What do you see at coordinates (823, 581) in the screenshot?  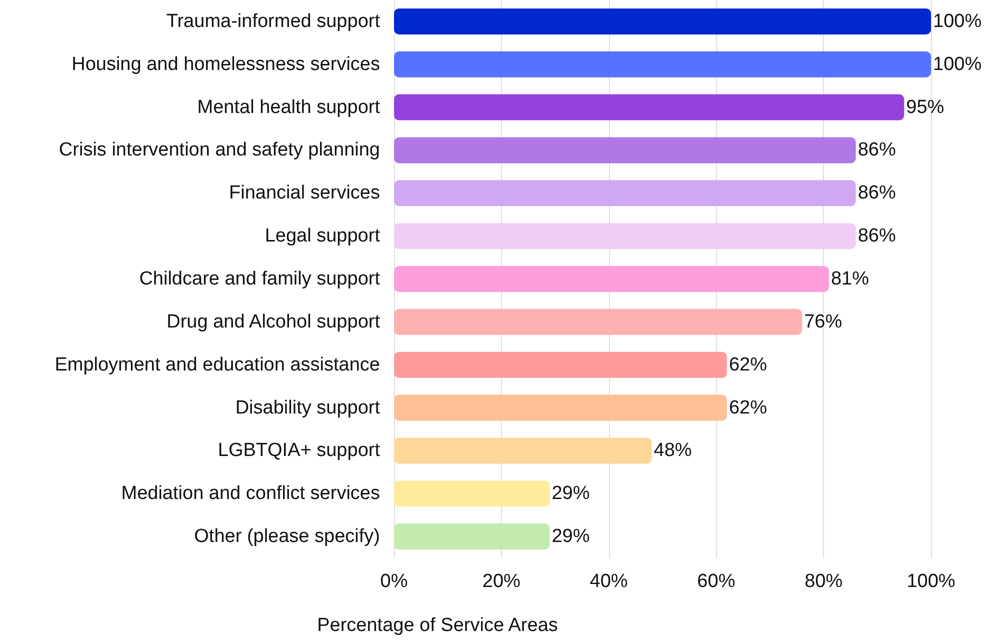 I see `x-tick-label: 80%` at bounding box center [823, 581].